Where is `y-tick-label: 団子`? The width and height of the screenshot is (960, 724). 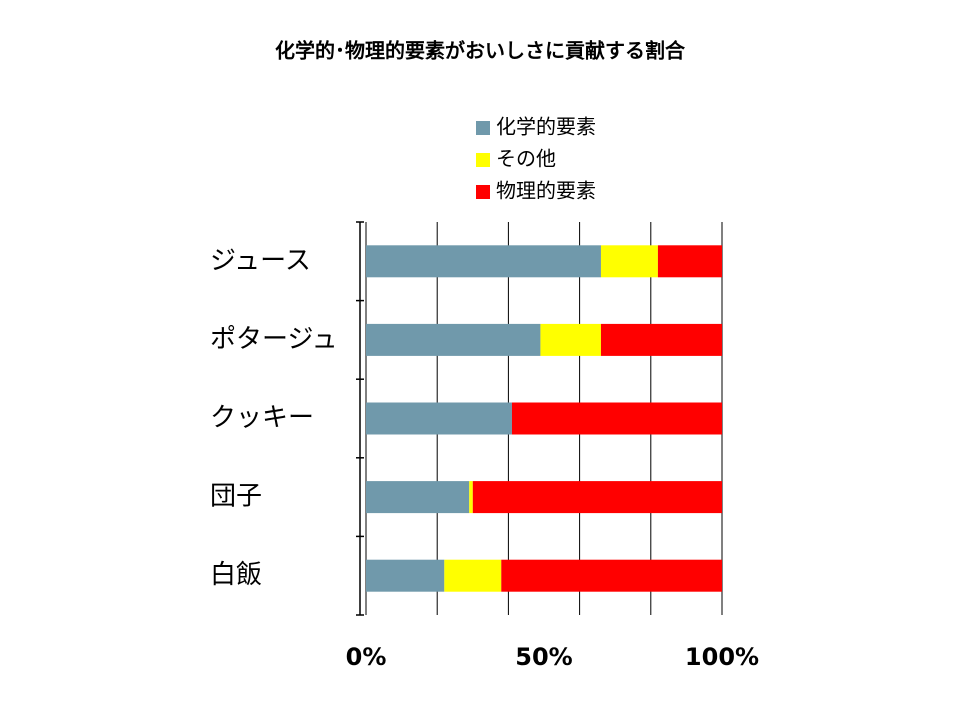 y-tick-label: 団子 is located at coordinates (236, 497).